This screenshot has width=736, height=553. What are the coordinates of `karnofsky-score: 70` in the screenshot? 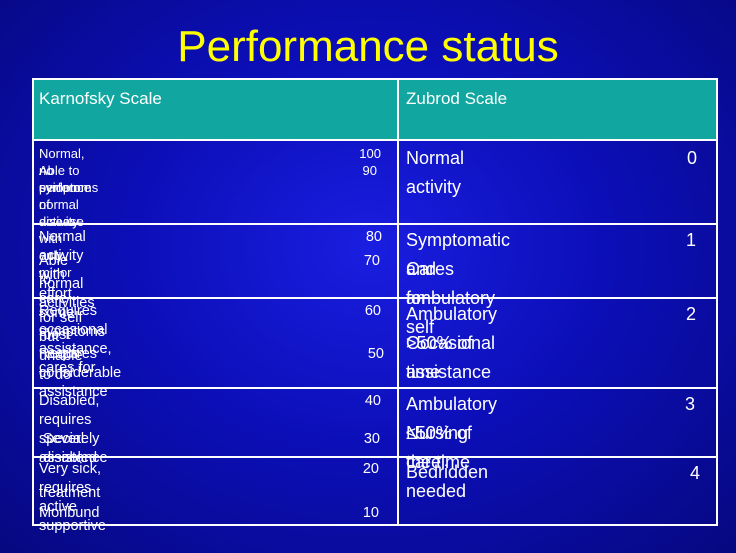 It's located at (371, 261).